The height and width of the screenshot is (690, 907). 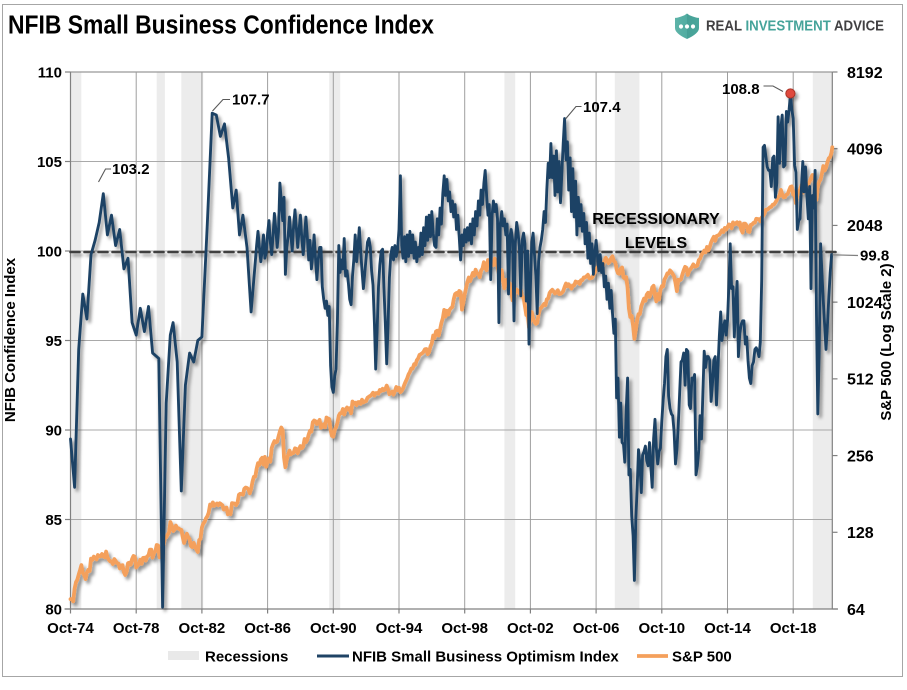 What do you see at coordinates (131, 169) in the screenshot?
I see `svg-text: 103.2` at bounding box center [131, 169].